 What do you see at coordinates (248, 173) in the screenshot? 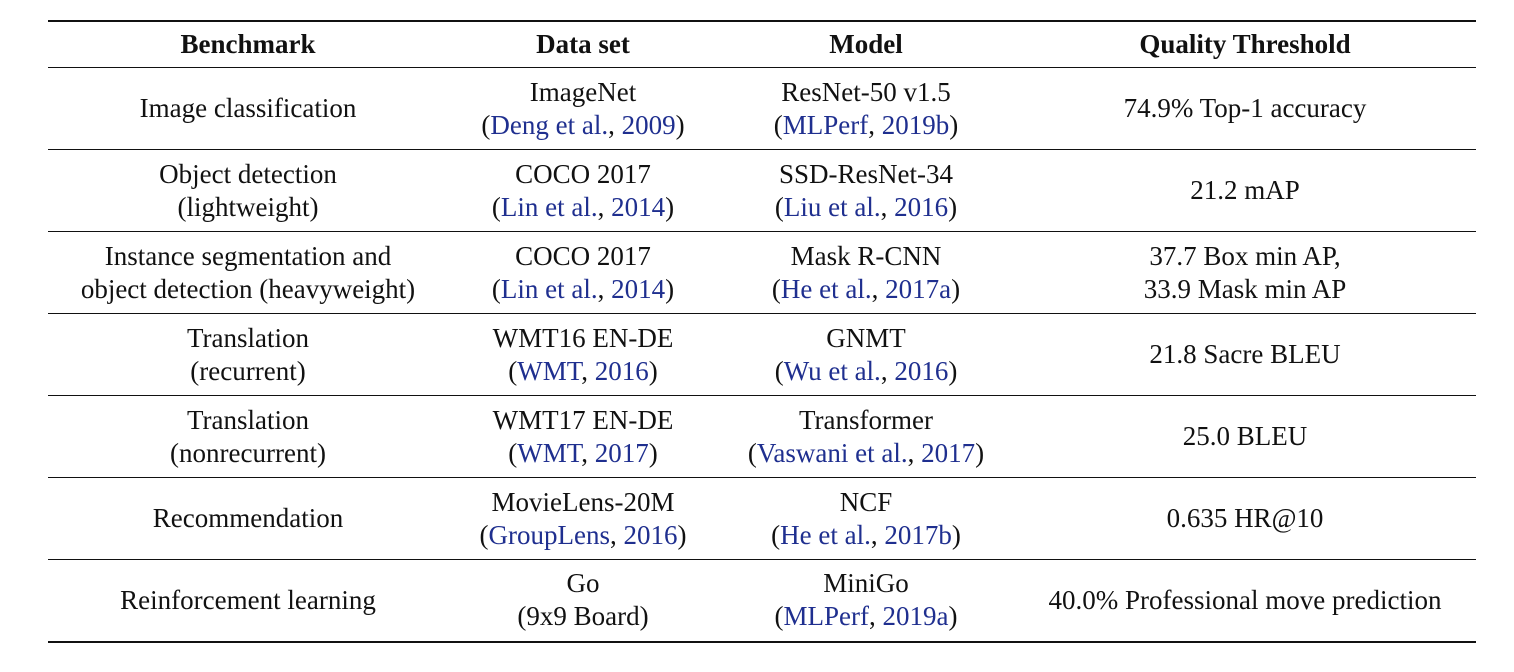
I see `benchmark-text: Object detection` at bounding box center [248, 173].